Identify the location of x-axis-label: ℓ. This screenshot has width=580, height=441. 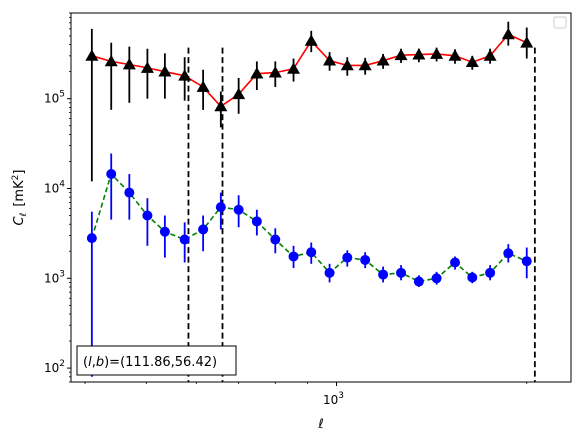
(320, 424).